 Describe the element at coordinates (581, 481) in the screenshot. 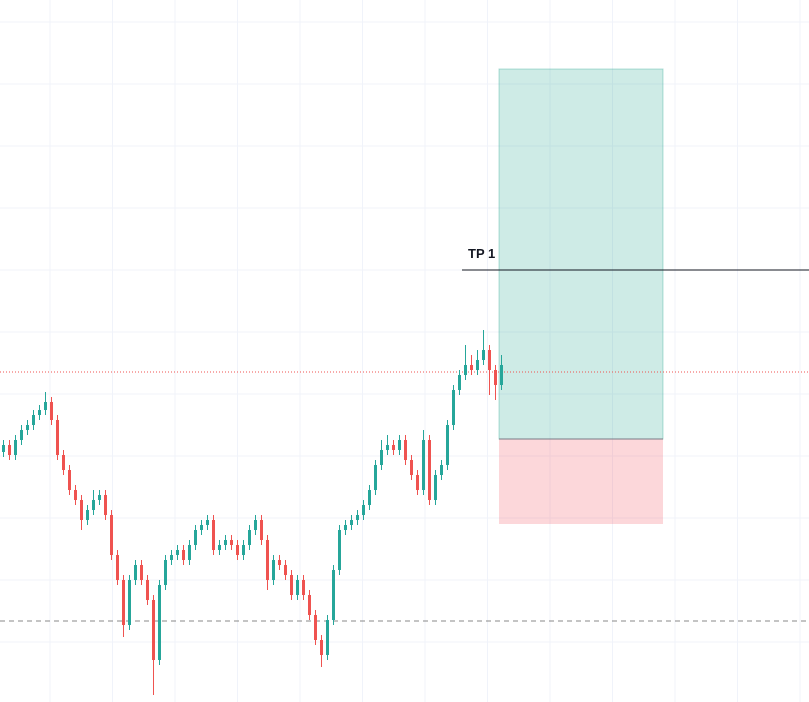

I see `stop-zone` at that location.